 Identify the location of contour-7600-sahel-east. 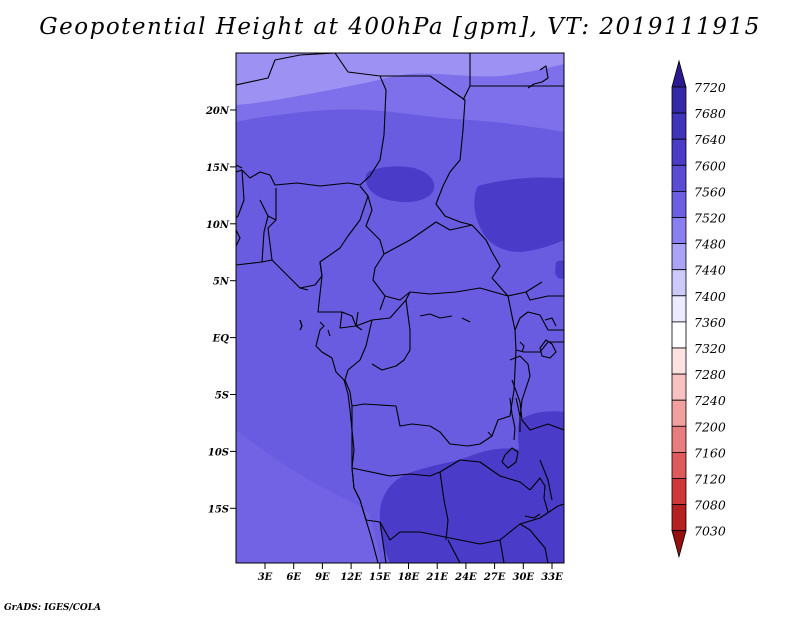
(519, 214).